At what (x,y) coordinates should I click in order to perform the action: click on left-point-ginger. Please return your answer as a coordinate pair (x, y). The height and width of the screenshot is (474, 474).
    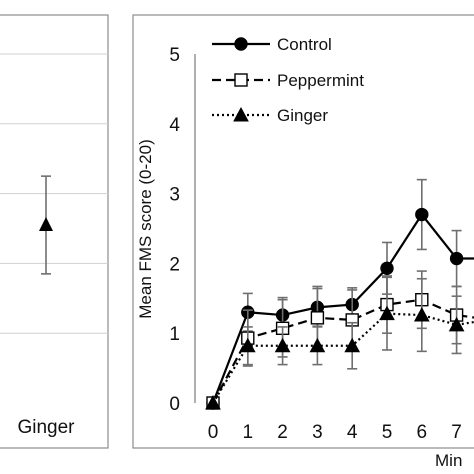
    Looking at the image, I should click on (46, 224).